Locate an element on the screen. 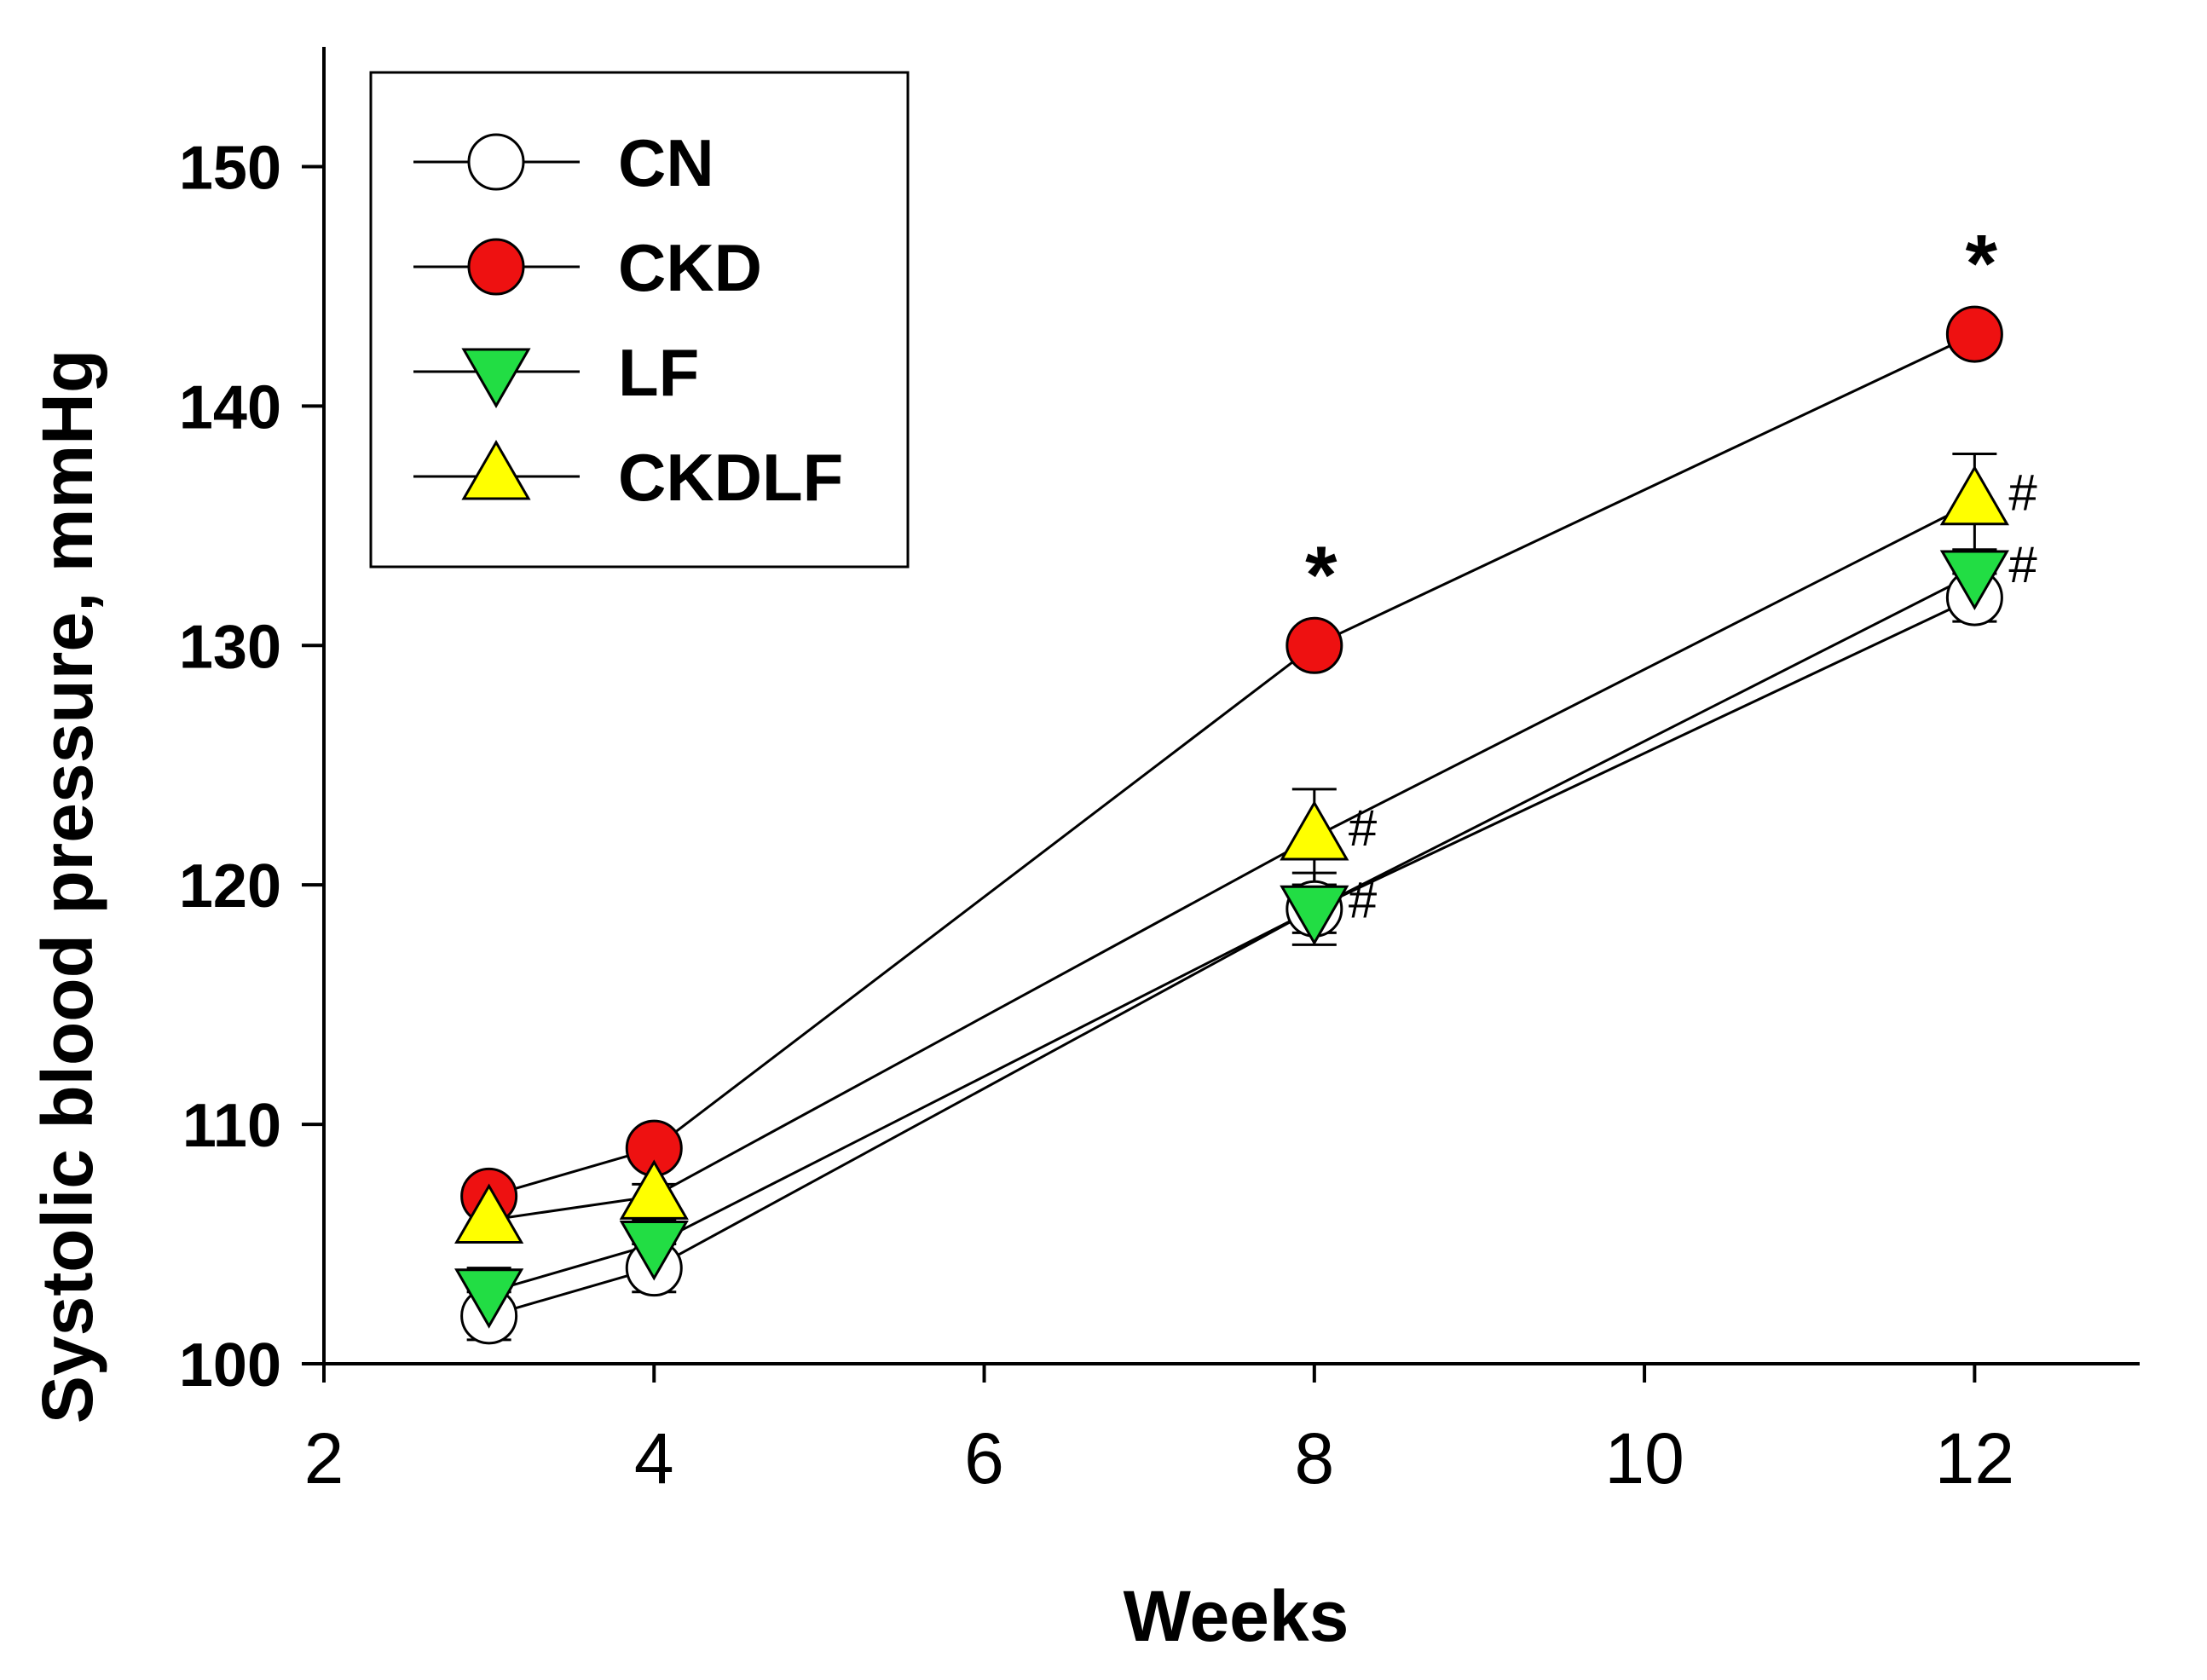  x-tick-label: 4 is located at coordinates (654, 1458).